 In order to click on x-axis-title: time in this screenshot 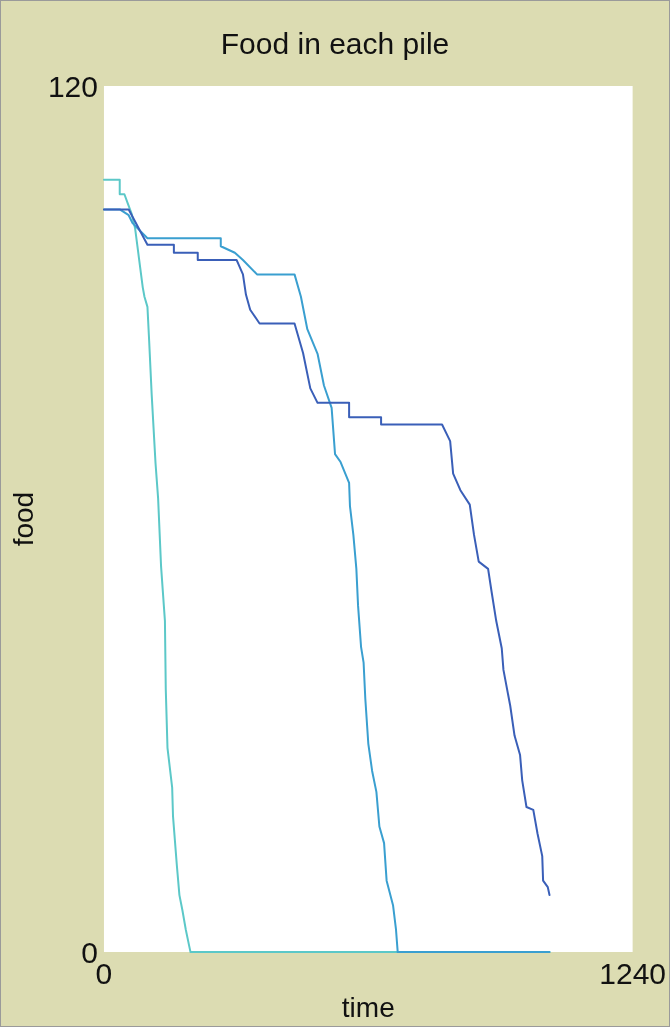, I will do `click(368, 1007)`.